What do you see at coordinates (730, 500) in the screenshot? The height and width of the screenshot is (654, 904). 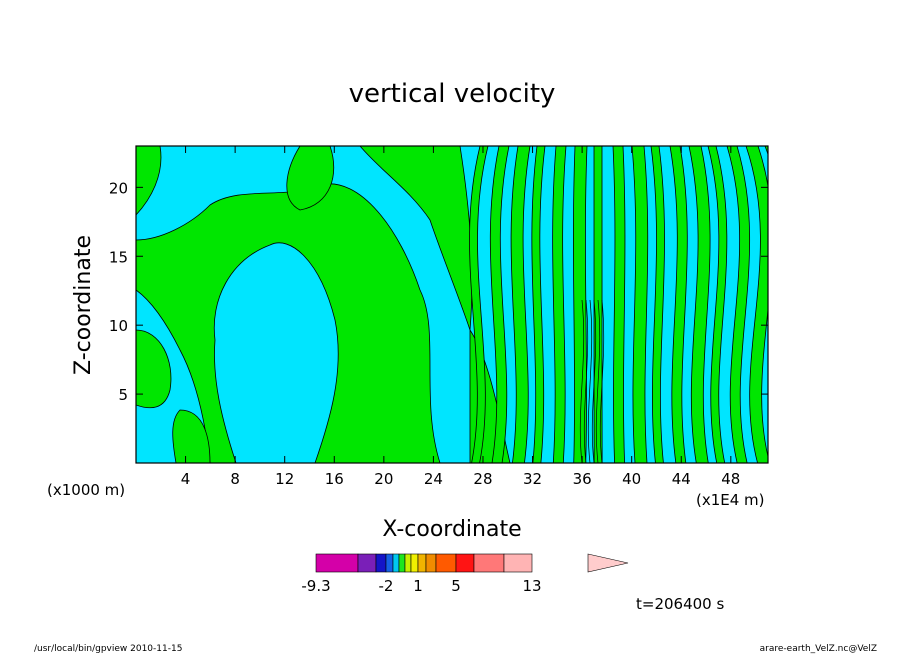 I see `x-axis-unit: (x1E4 m)` at bounding box center [730, 500].